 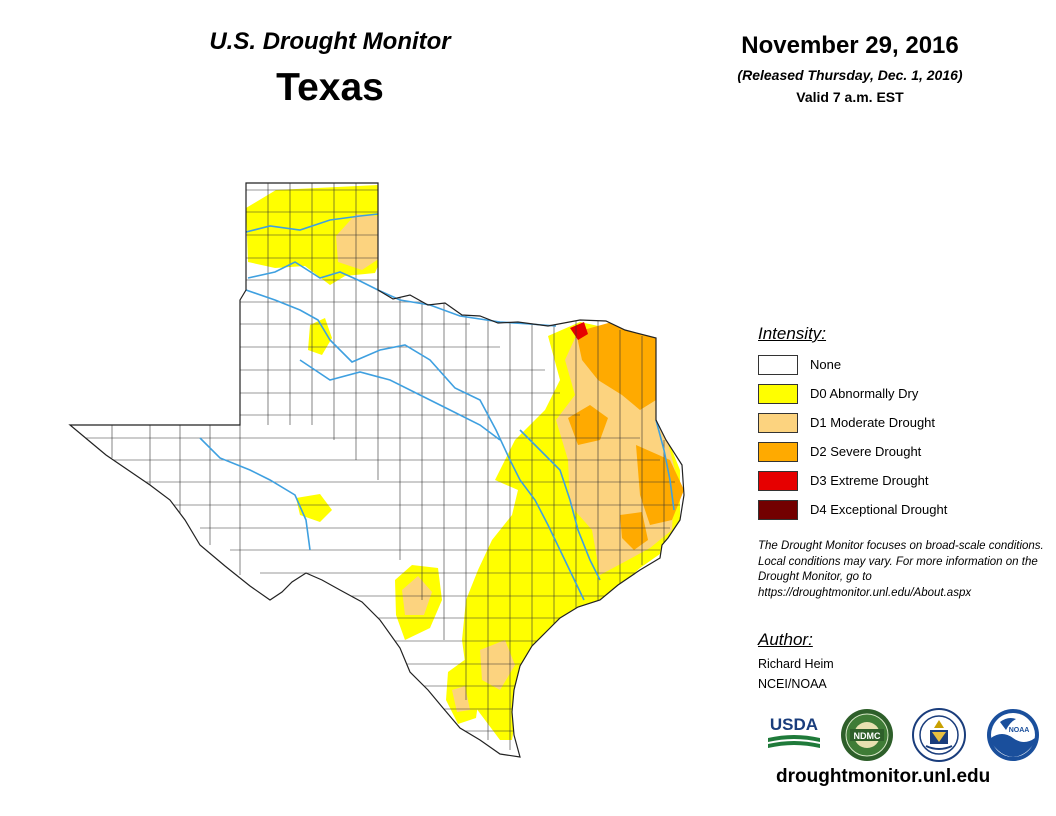 I want to click on noaa-logo-icon: NOAA, so click(x=1013, y=735).